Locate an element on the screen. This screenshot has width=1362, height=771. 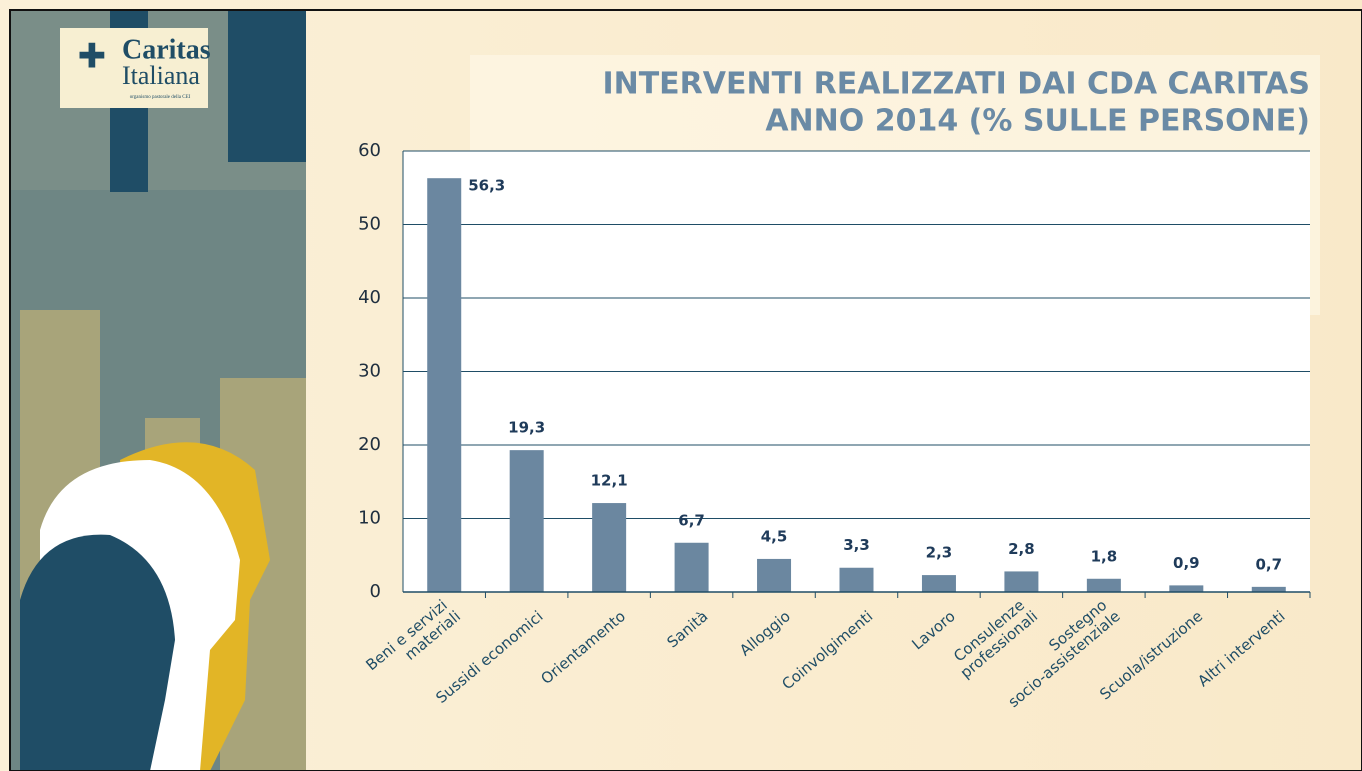
y-tick-label: 40 is located at coordinates (369, 297).